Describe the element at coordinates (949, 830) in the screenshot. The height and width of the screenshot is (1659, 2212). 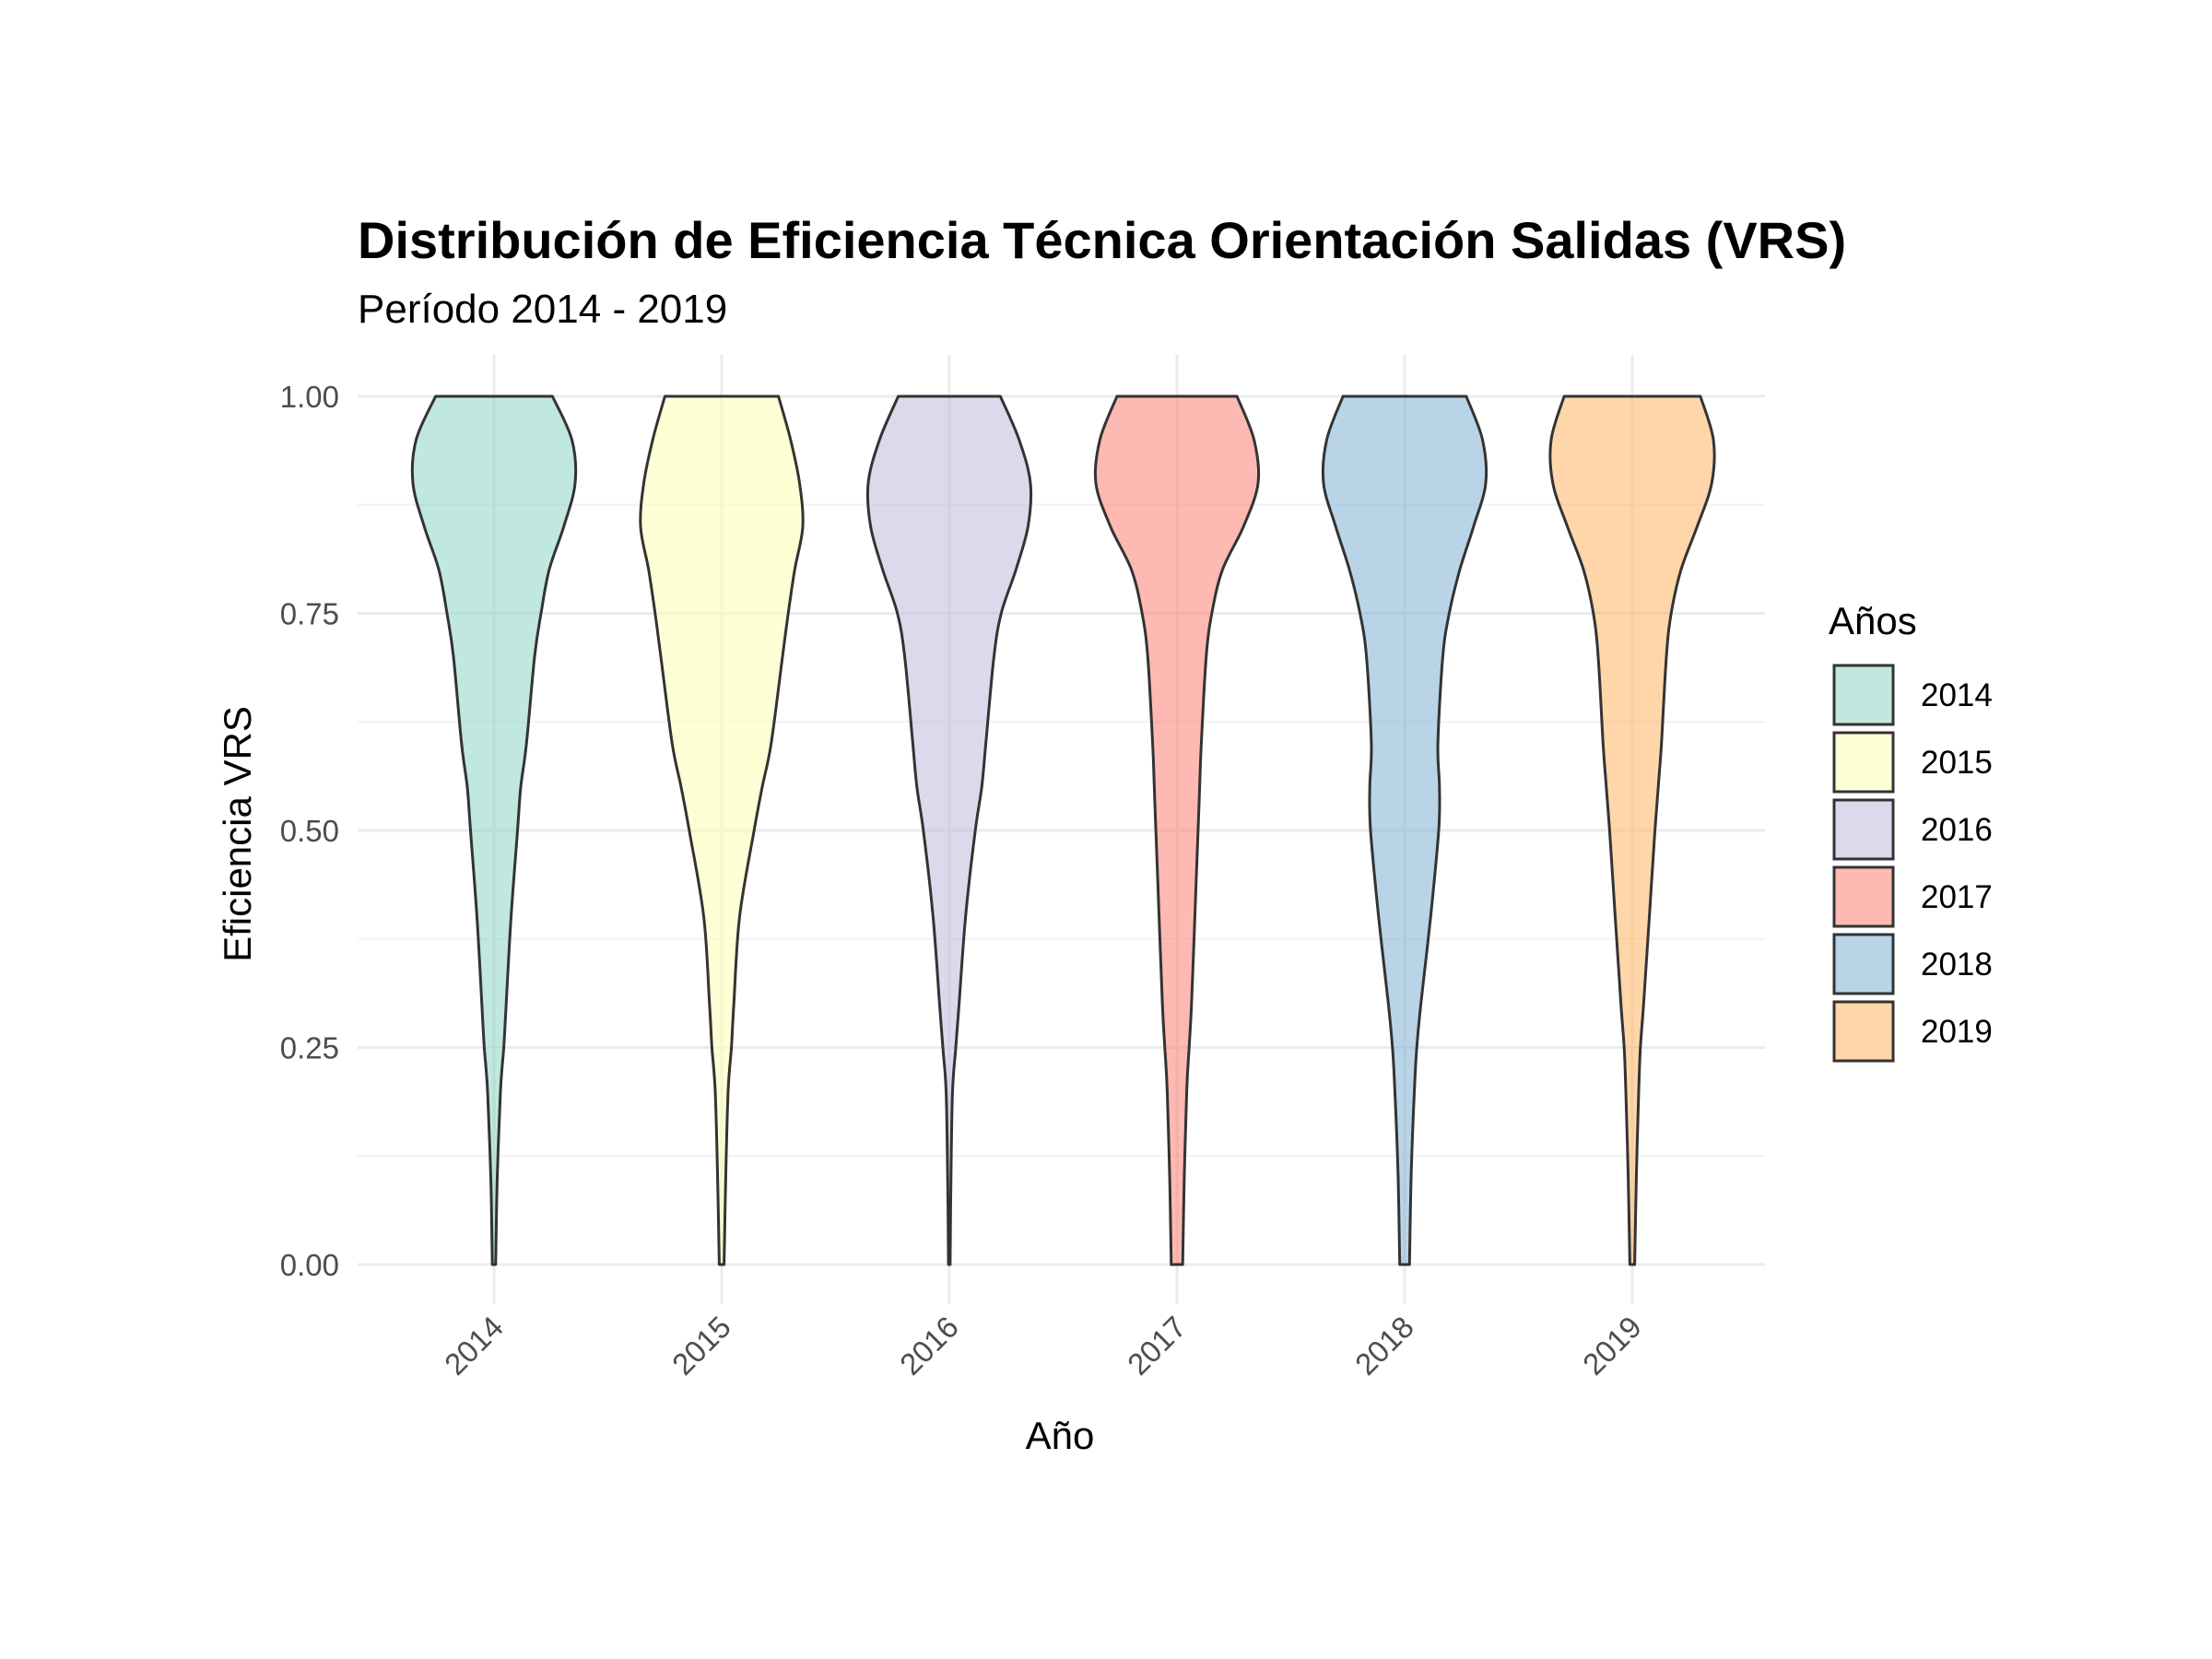
I see `violin-2016` at that location.